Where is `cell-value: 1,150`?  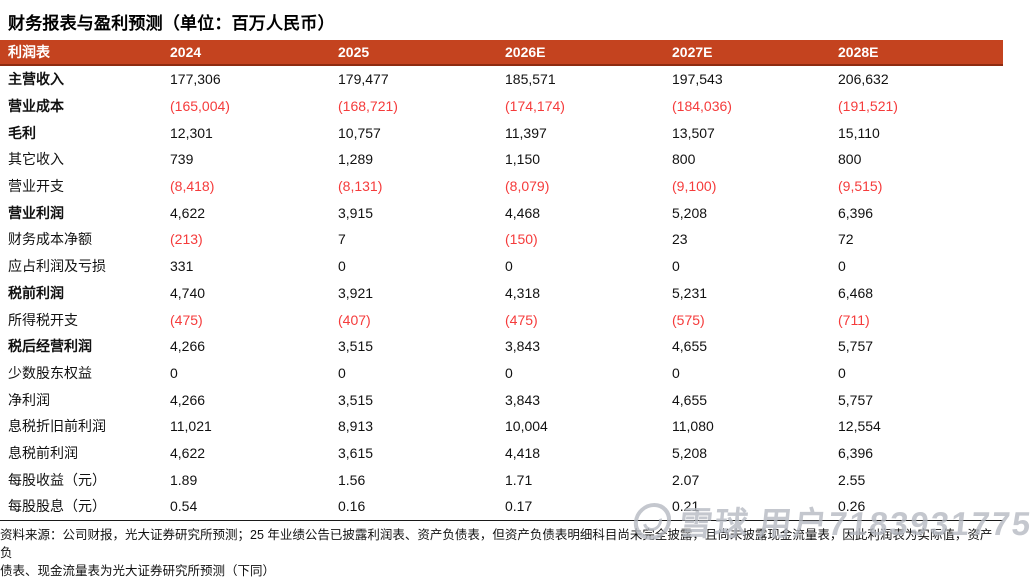
cell-value: 1,150 is located at coordinates (523, 159).